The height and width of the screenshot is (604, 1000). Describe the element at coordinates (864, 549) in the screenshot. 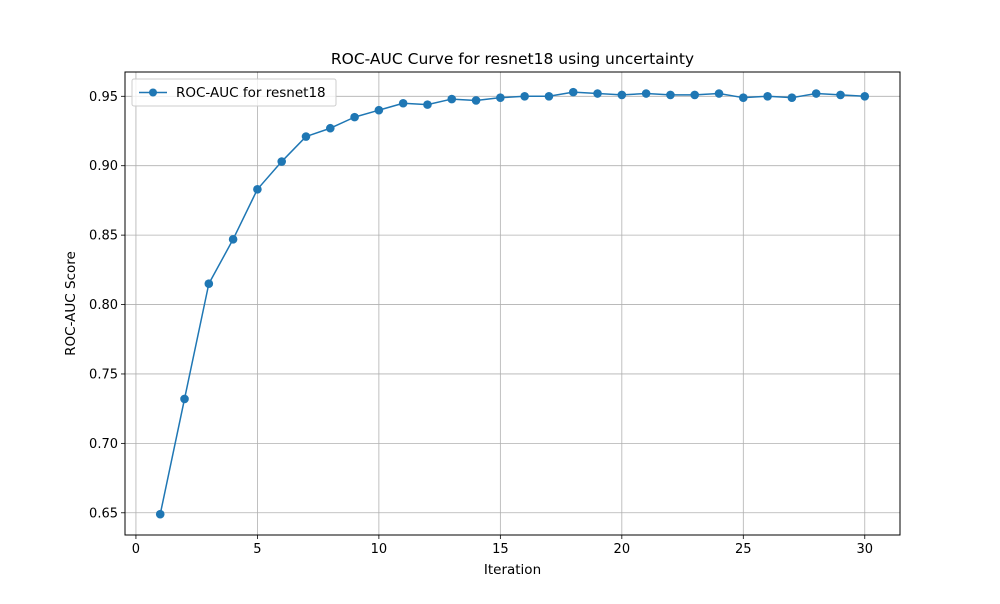

I see `x-tick-label: 30` at that location.